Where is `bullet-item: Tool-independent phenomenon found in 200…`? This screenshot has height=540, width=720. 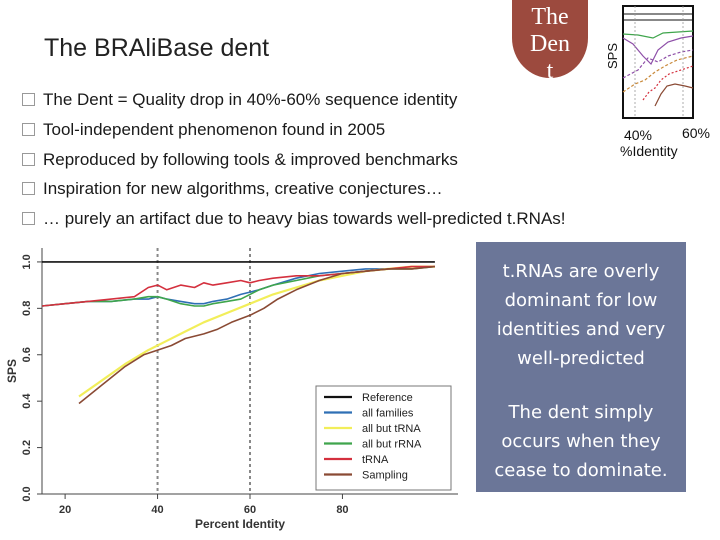 bullet-item: Tool-independent phenomenon found in 200… is located at coordinates (203, 130).